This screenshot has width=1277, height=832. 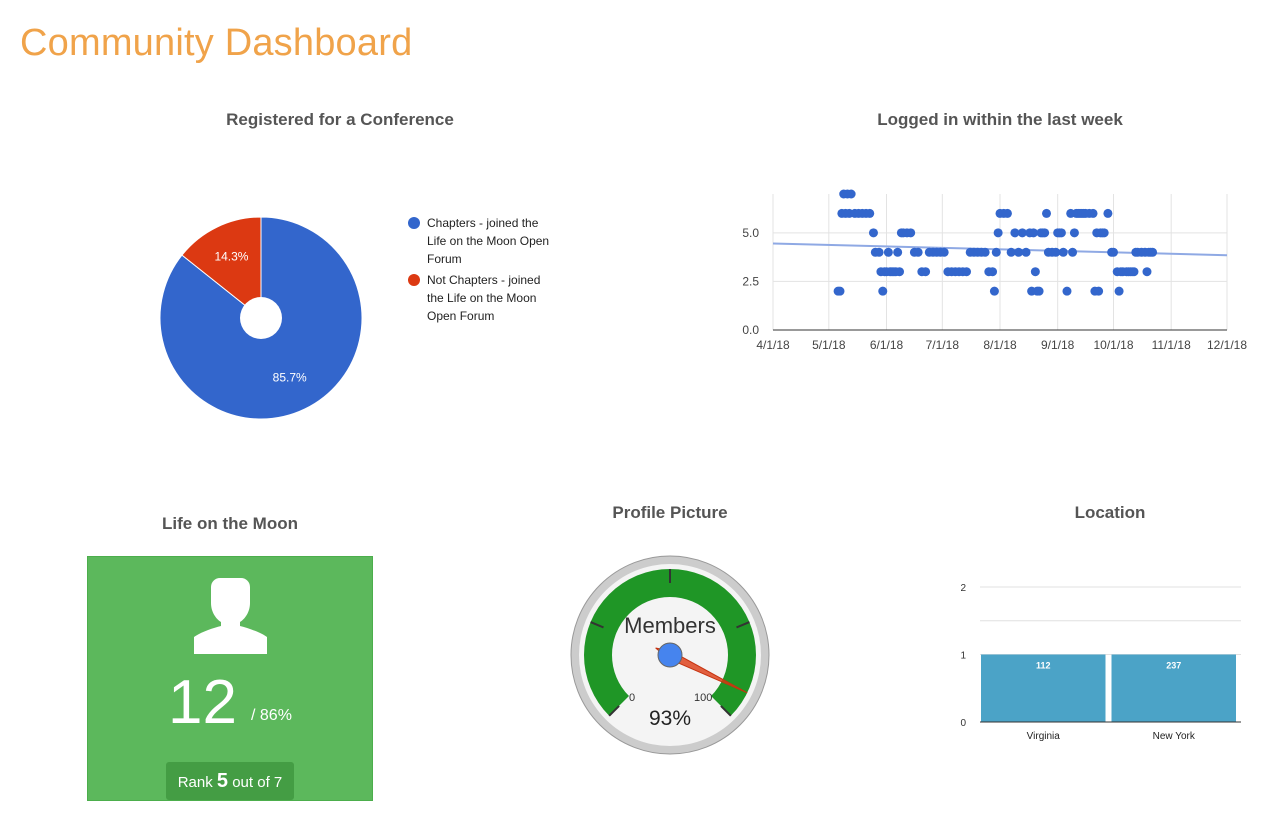 What do you see at coordinates (290, 377) in the screenshot?
I see `pie-slice-label-0: 85.7%` at bounding box center [290, 377].